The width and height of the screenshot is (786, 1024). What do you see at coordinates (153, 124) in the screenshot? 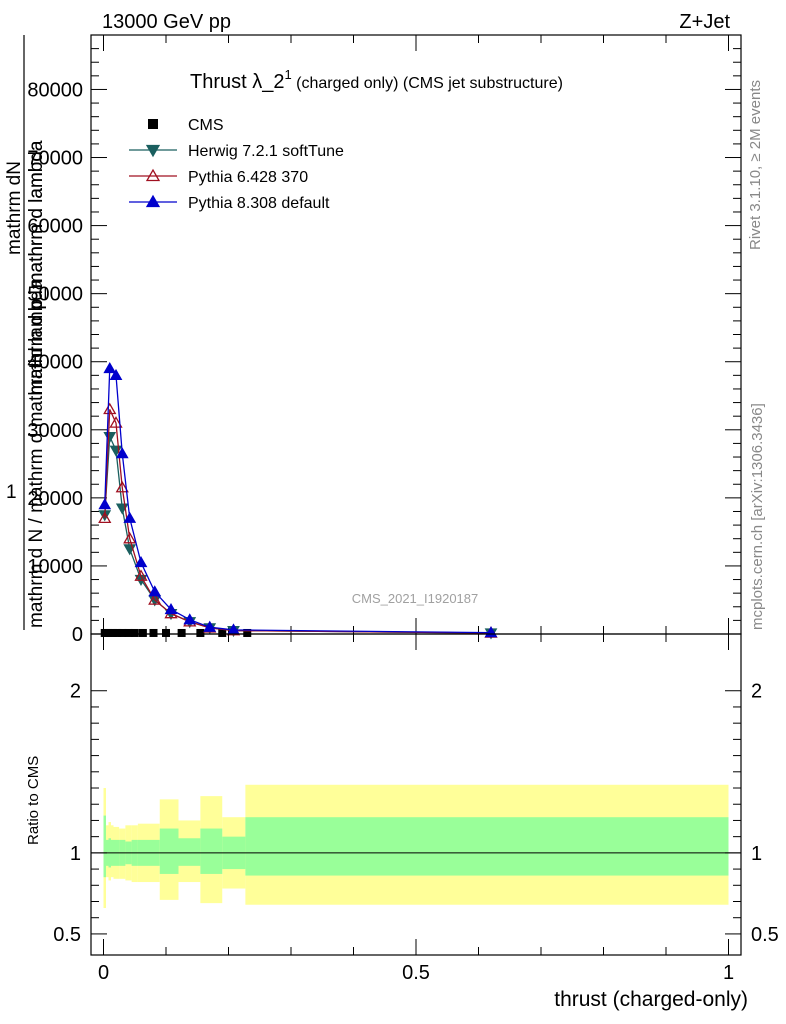
I see `legend-marker-cms` at bounding box center [153, 124].